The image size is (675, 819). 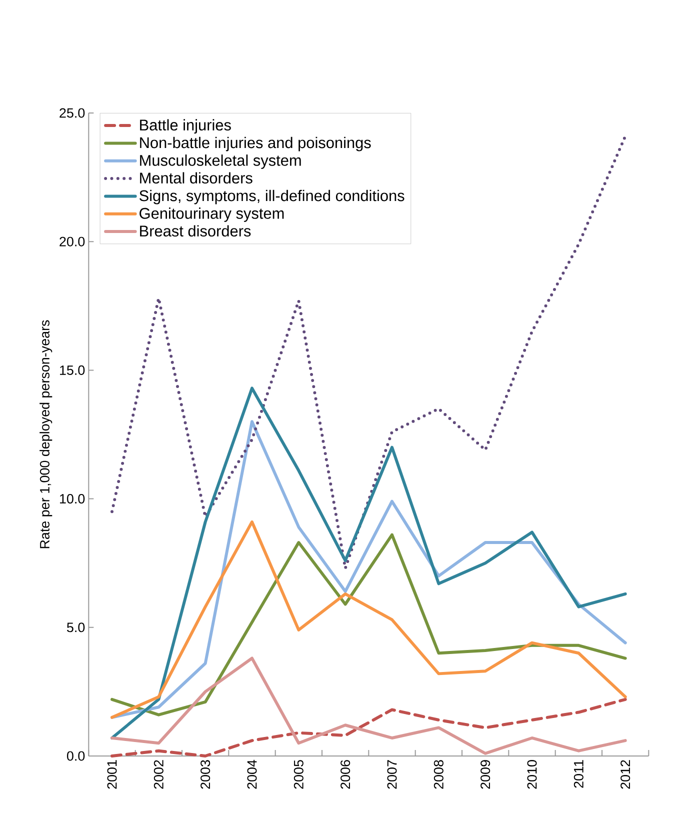 What do you see at coordinates (212, 215) in the screenshot?
I see `legend-label: Genitourinary system` at bounding box center [212, 215].